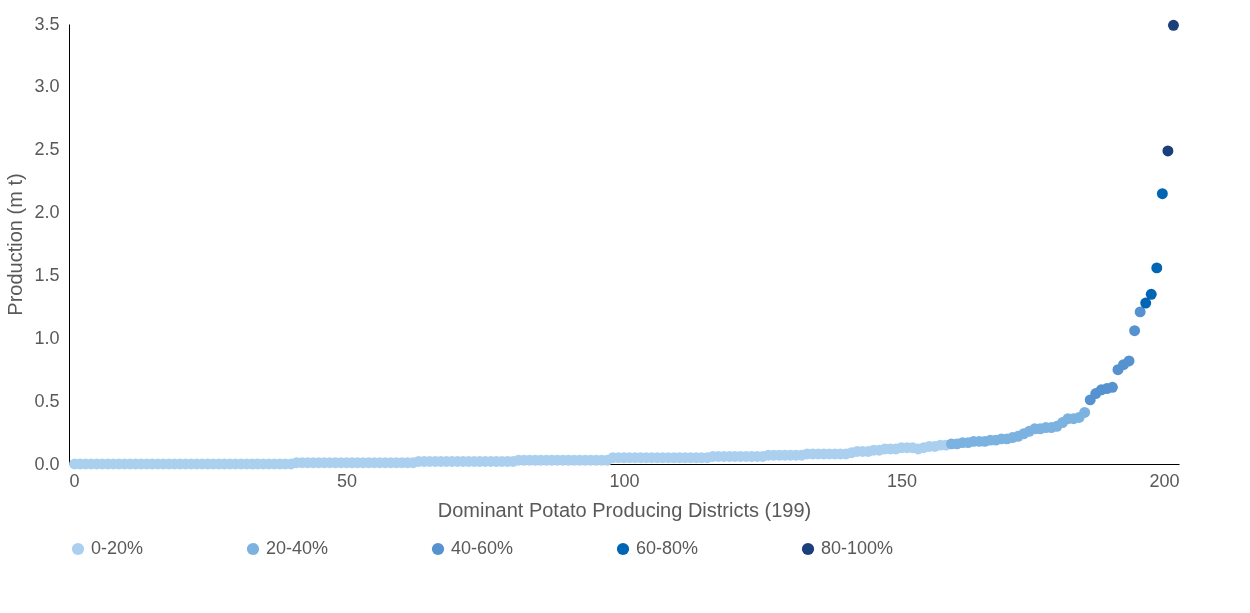 The image size is (1250, 613). Describe the element at coordinates (297, 548) in the screenshot. I see `legend-label: 20-40%` at that location.